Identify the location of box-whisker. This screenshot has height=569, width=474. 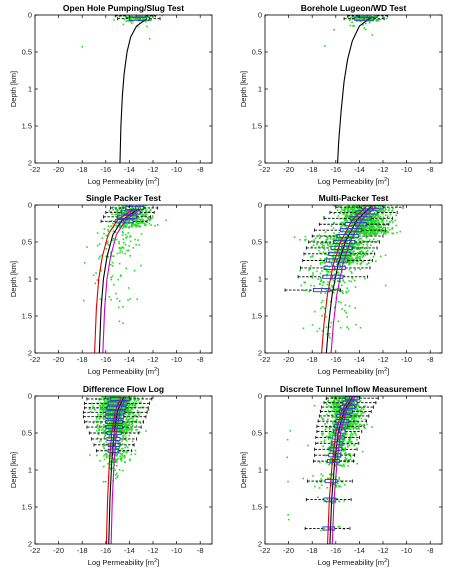
(337, 260).